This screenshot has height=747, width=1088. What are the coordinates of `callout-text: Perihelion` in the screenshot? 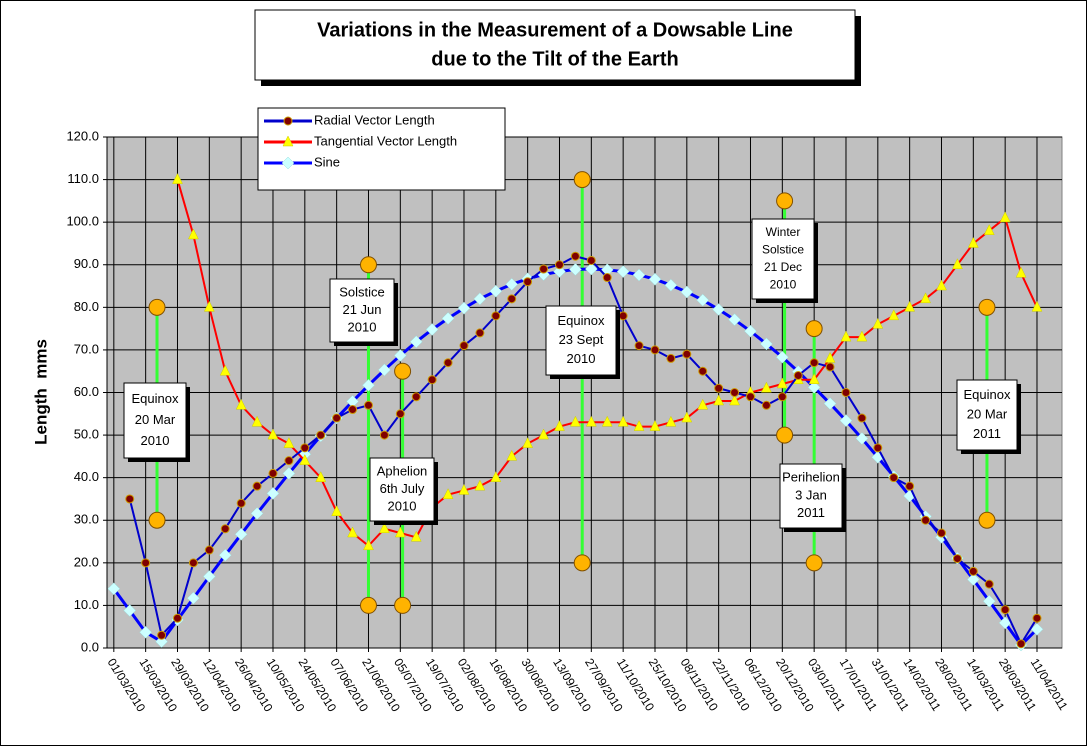 It's located at (811, 477).